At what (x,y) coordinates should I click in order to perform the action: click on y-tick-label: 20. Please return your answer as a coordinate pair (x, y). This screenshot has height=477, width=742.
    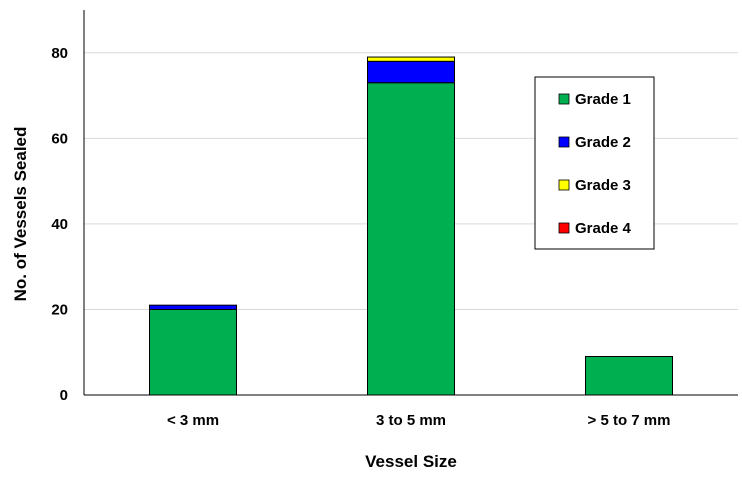
    Looking at the image, I should click on (59, 309).